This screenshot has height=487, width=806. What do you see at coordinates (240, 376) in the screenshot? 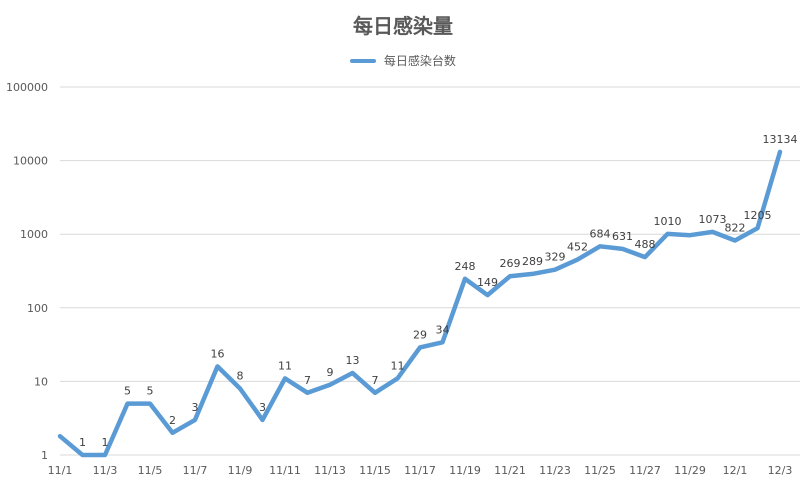
I see `data-label: 8` at bounding box center [240, 376].